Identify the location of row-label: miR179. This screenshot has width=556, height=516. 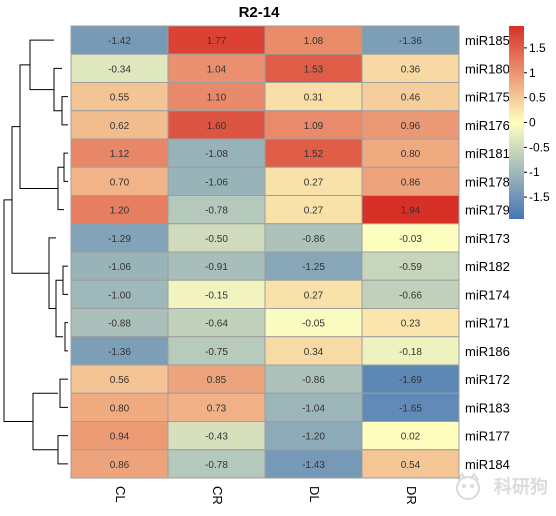
(487, 210).